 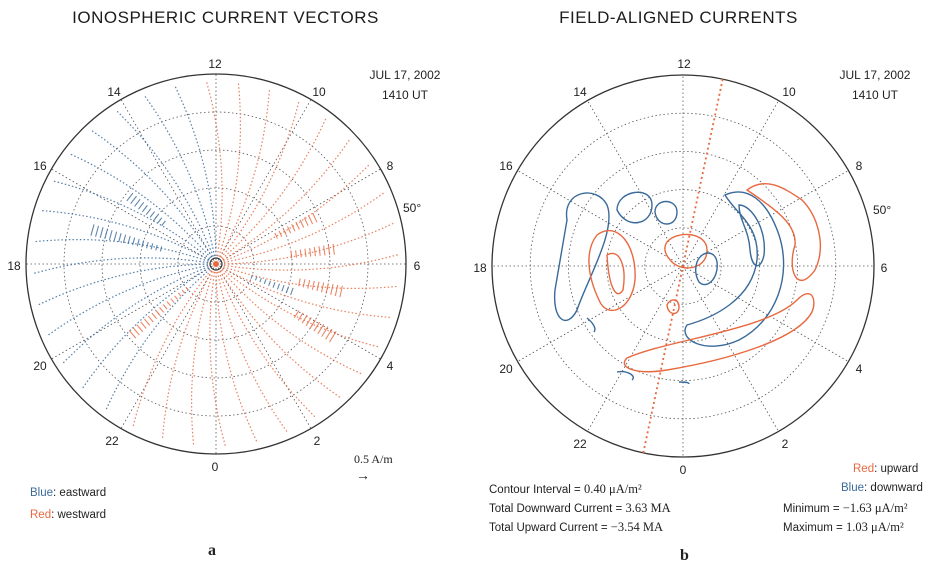 I want to click on legend-red-text: : westward, so click(x=79, y=515).